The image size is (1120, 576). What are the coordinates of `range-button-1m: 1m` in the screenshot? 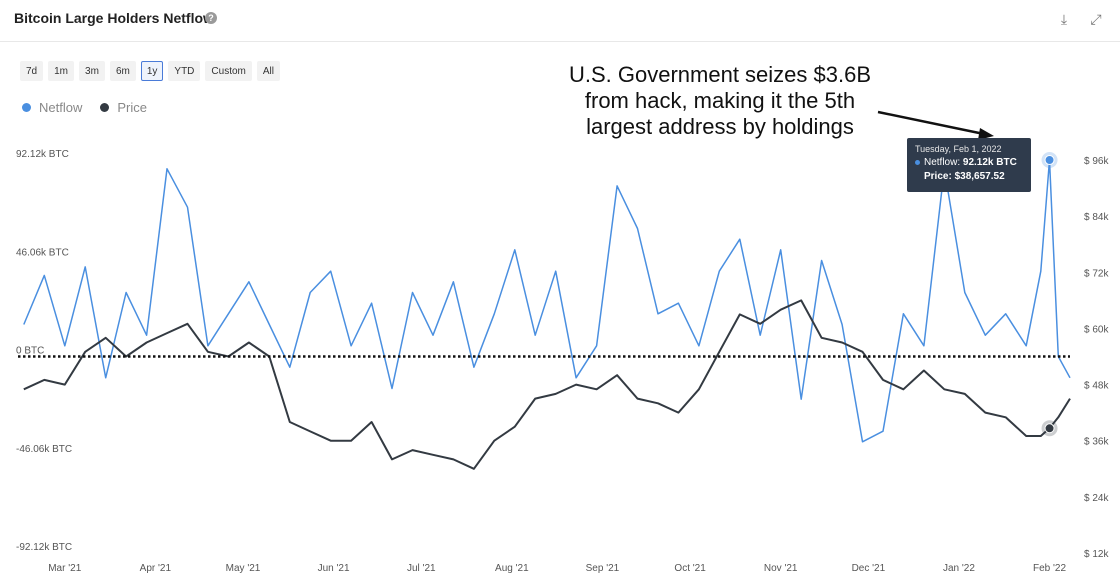 It's located at (61, 71).